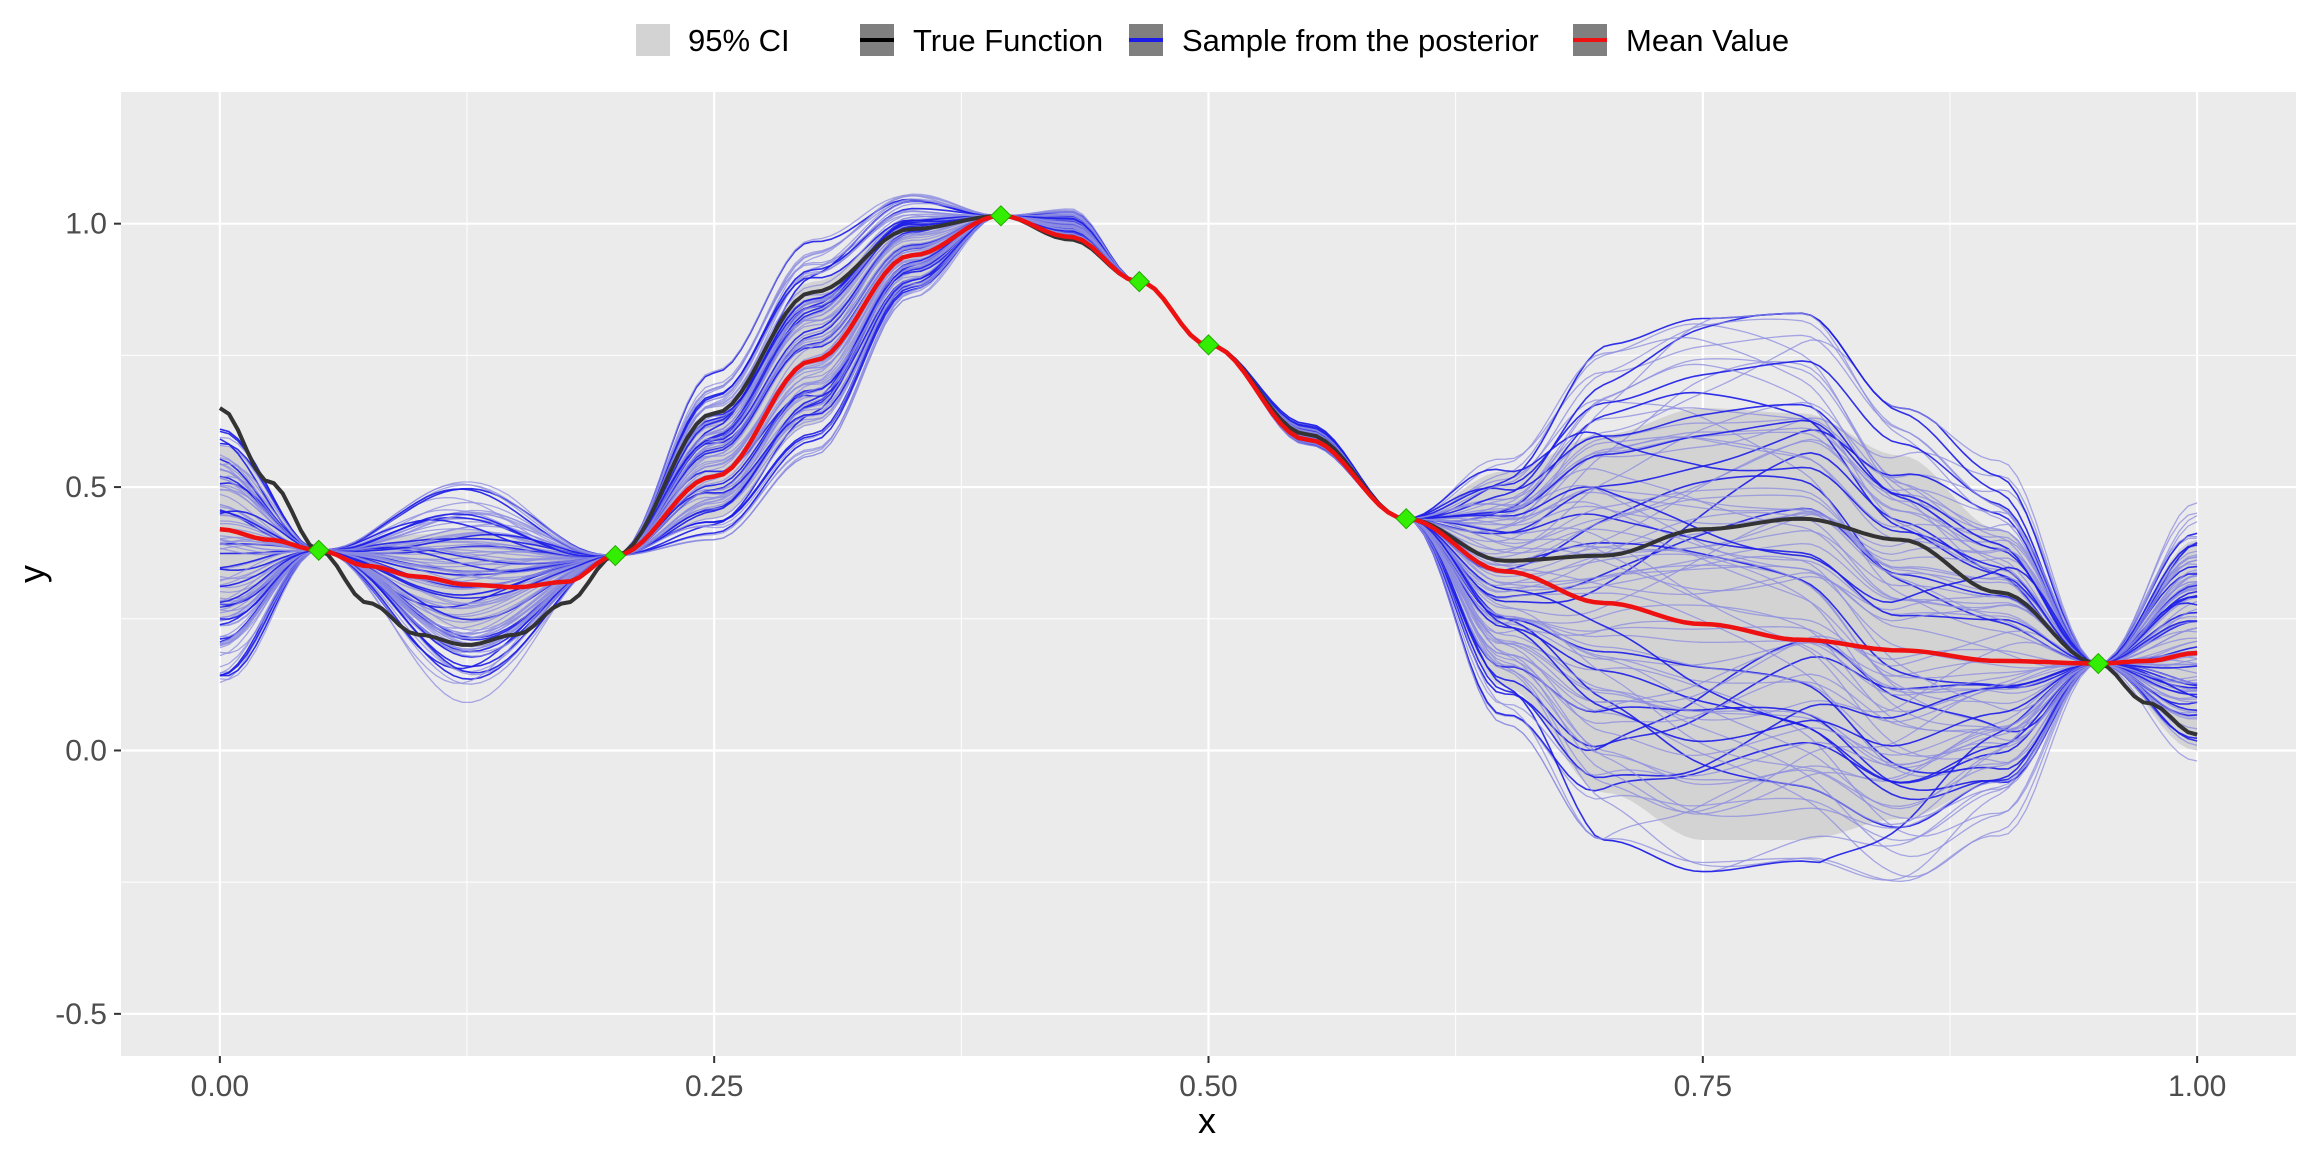 The width and height of the screenshot is (2304, 1152). What do you see at coordinates (86, 487) in the screenshot?
I see `y-tick-label: 0.5` at bounding box center [86, 487].